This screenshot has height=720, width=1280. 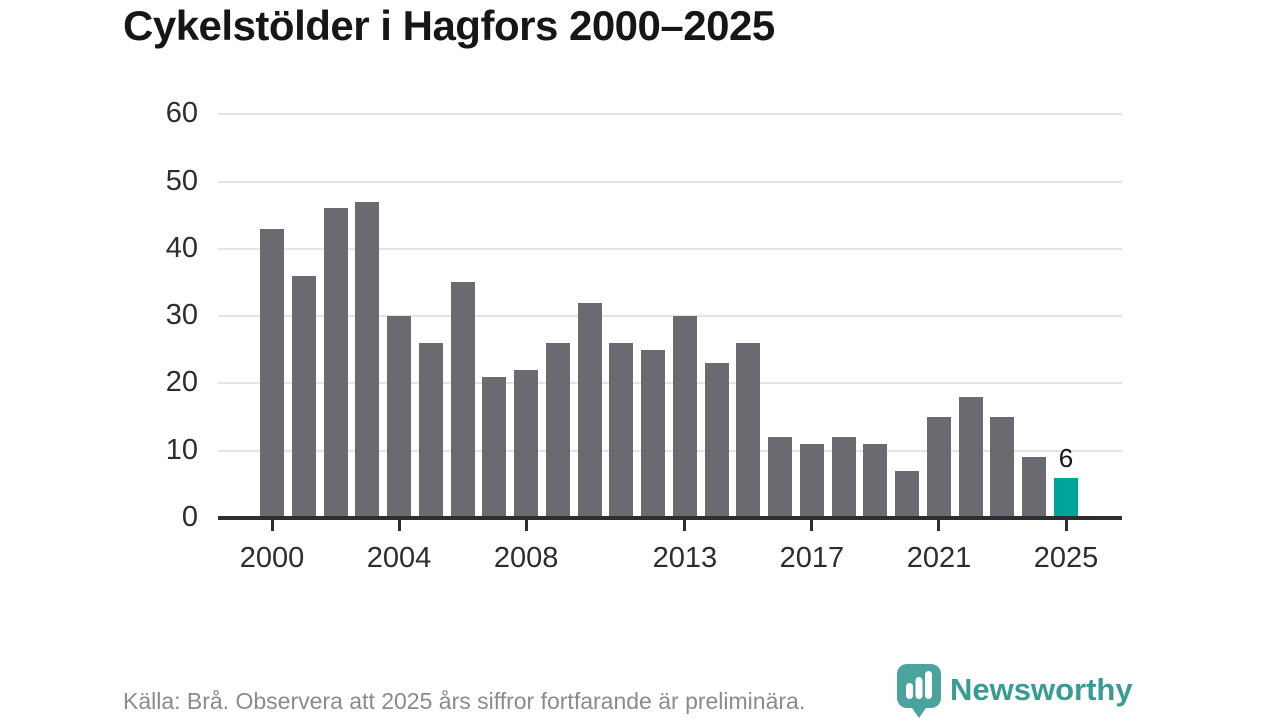 I want to click on newsworthy-logo: Newsworthy, so click(x=1015, y=691).